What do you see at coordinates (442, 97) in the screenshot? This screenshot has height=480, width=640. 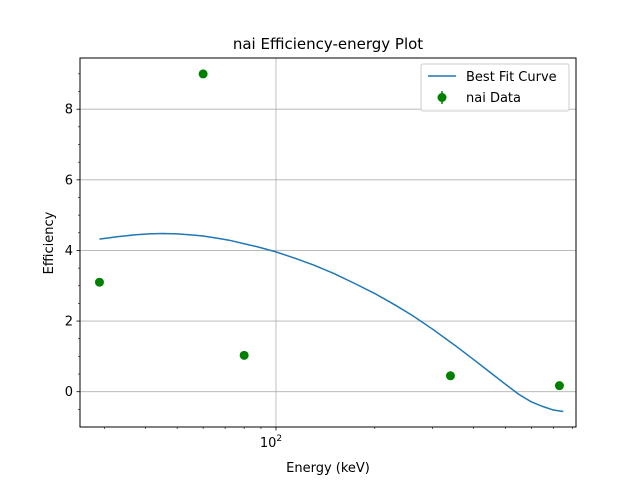 I see `legend-marker-swatch` at bounding box center [442, 97].